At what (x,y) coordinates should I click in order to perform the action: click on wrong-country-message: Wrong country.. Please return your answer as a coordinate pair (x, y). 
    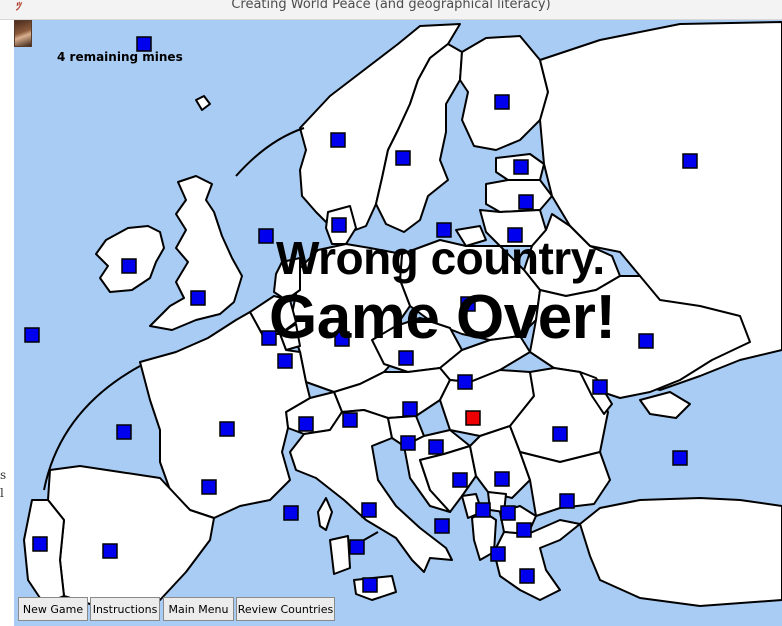
    Looking at the image, I should click on (440, 258).